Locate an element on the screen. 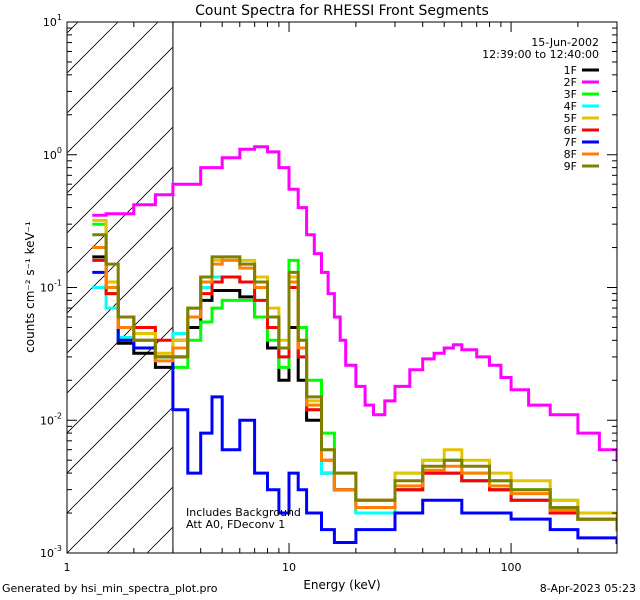 The width and height of the screenshot is (640, 600). legend-label-2F: 2F is located at coordinates (570, 82).